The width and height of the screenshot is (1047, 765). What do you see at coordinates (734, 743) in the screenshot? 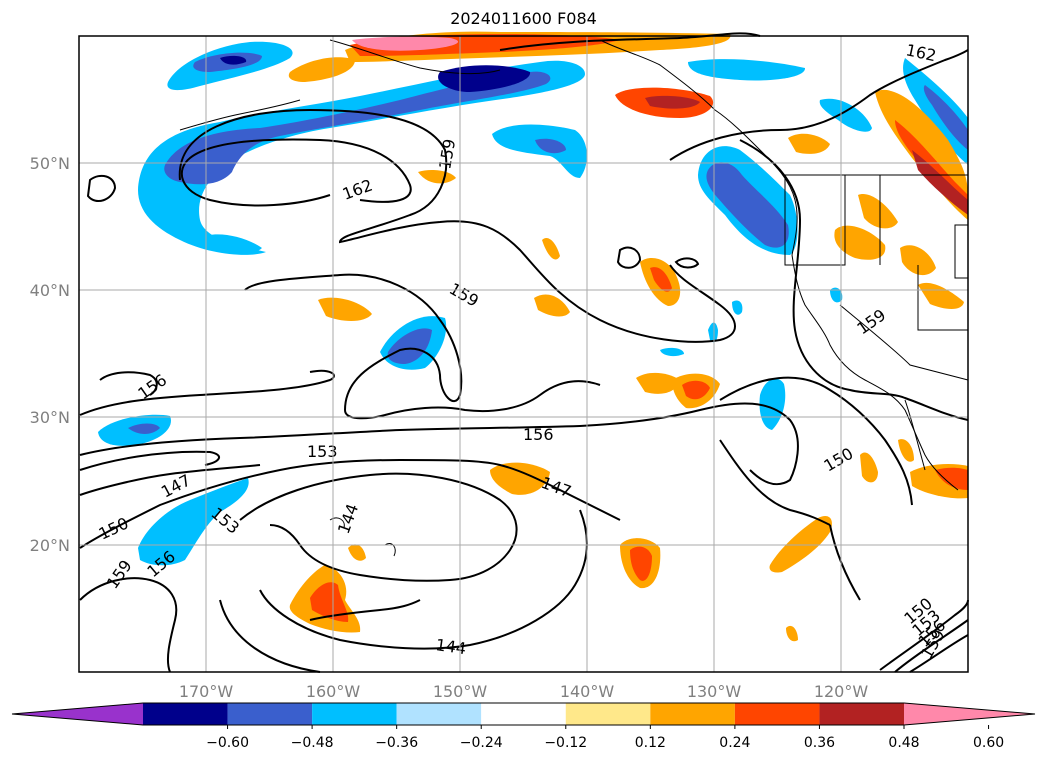
I see `colorbar-tick-label: 0.24` at bounding box center [734, 743].